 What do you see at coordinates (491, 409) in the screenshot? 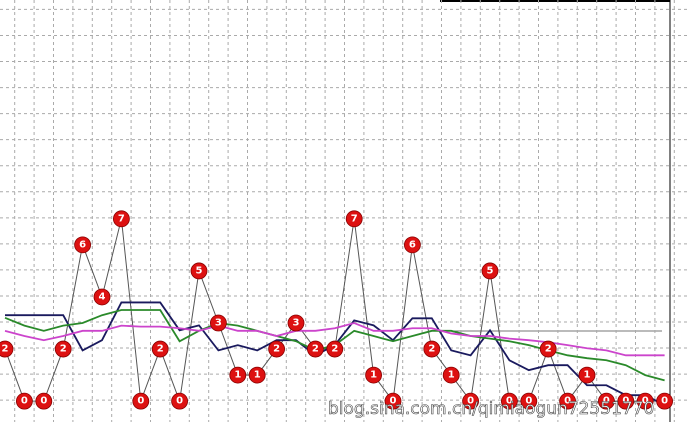
I see `watermark: blog.sina.com.cn/qimiaogun72551770` at bounding box center [491, 409].